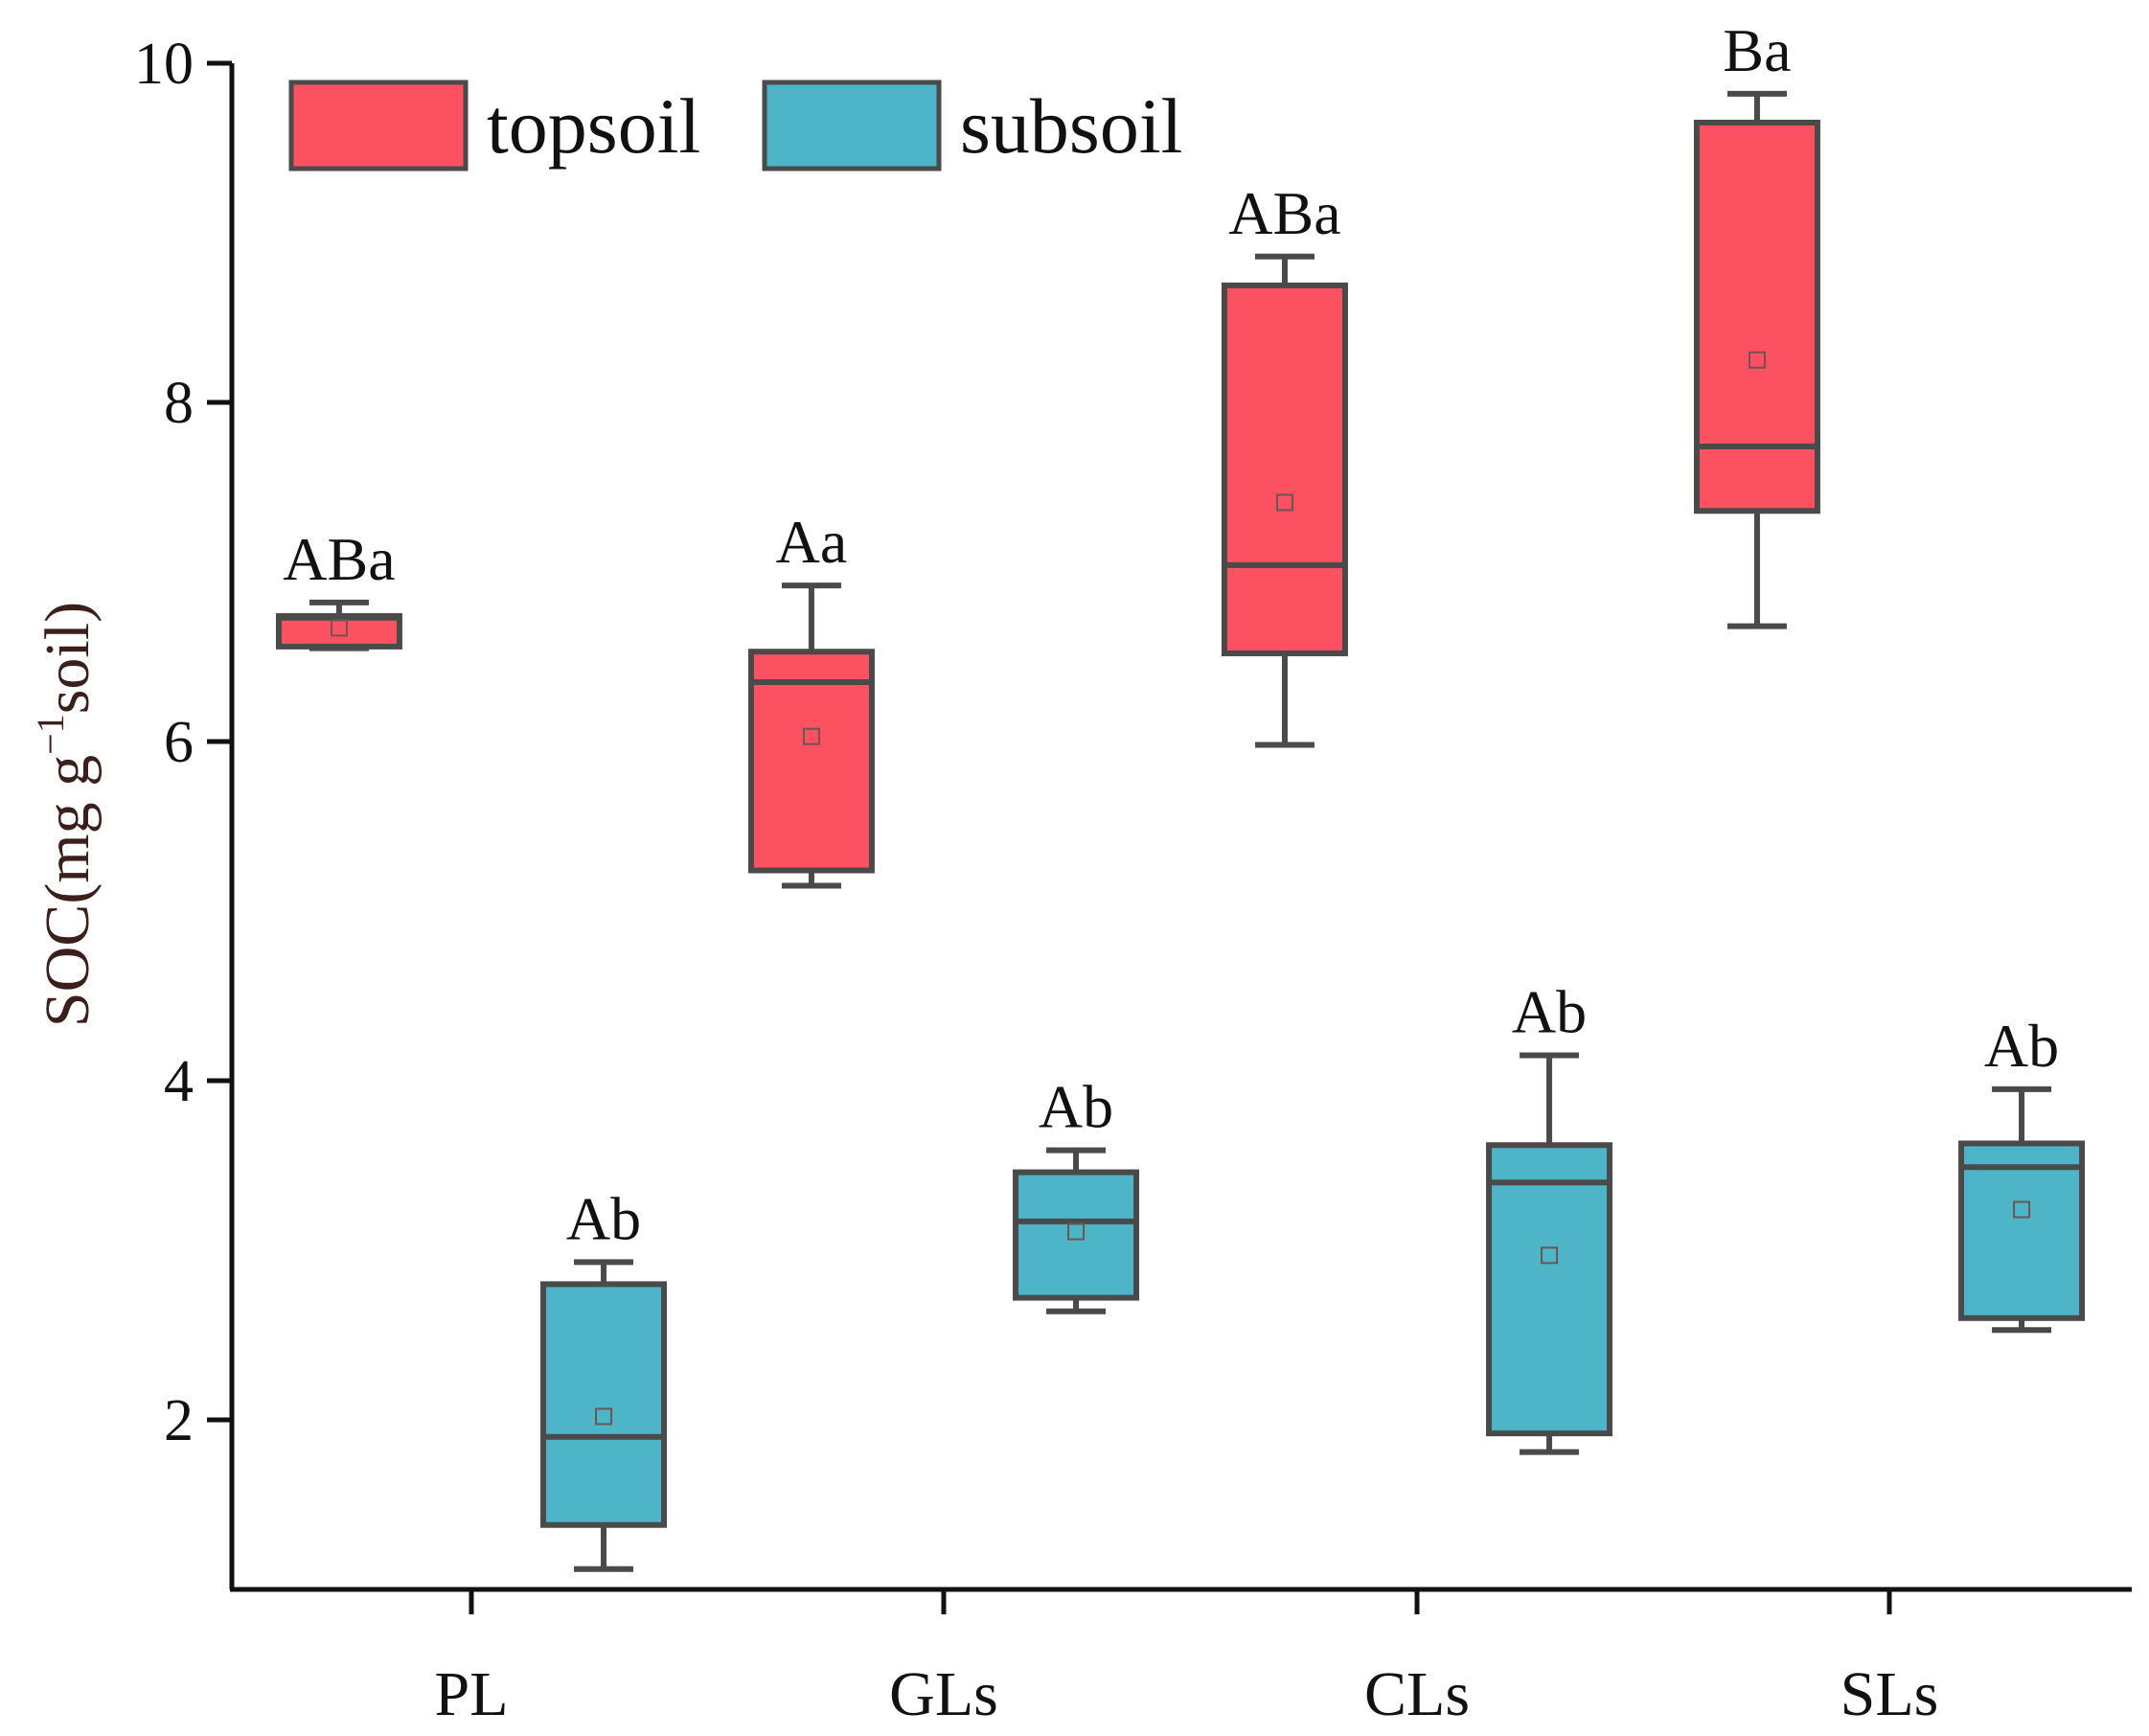  I want to click on box-subsoil-CLs, so click(1549, 1254).